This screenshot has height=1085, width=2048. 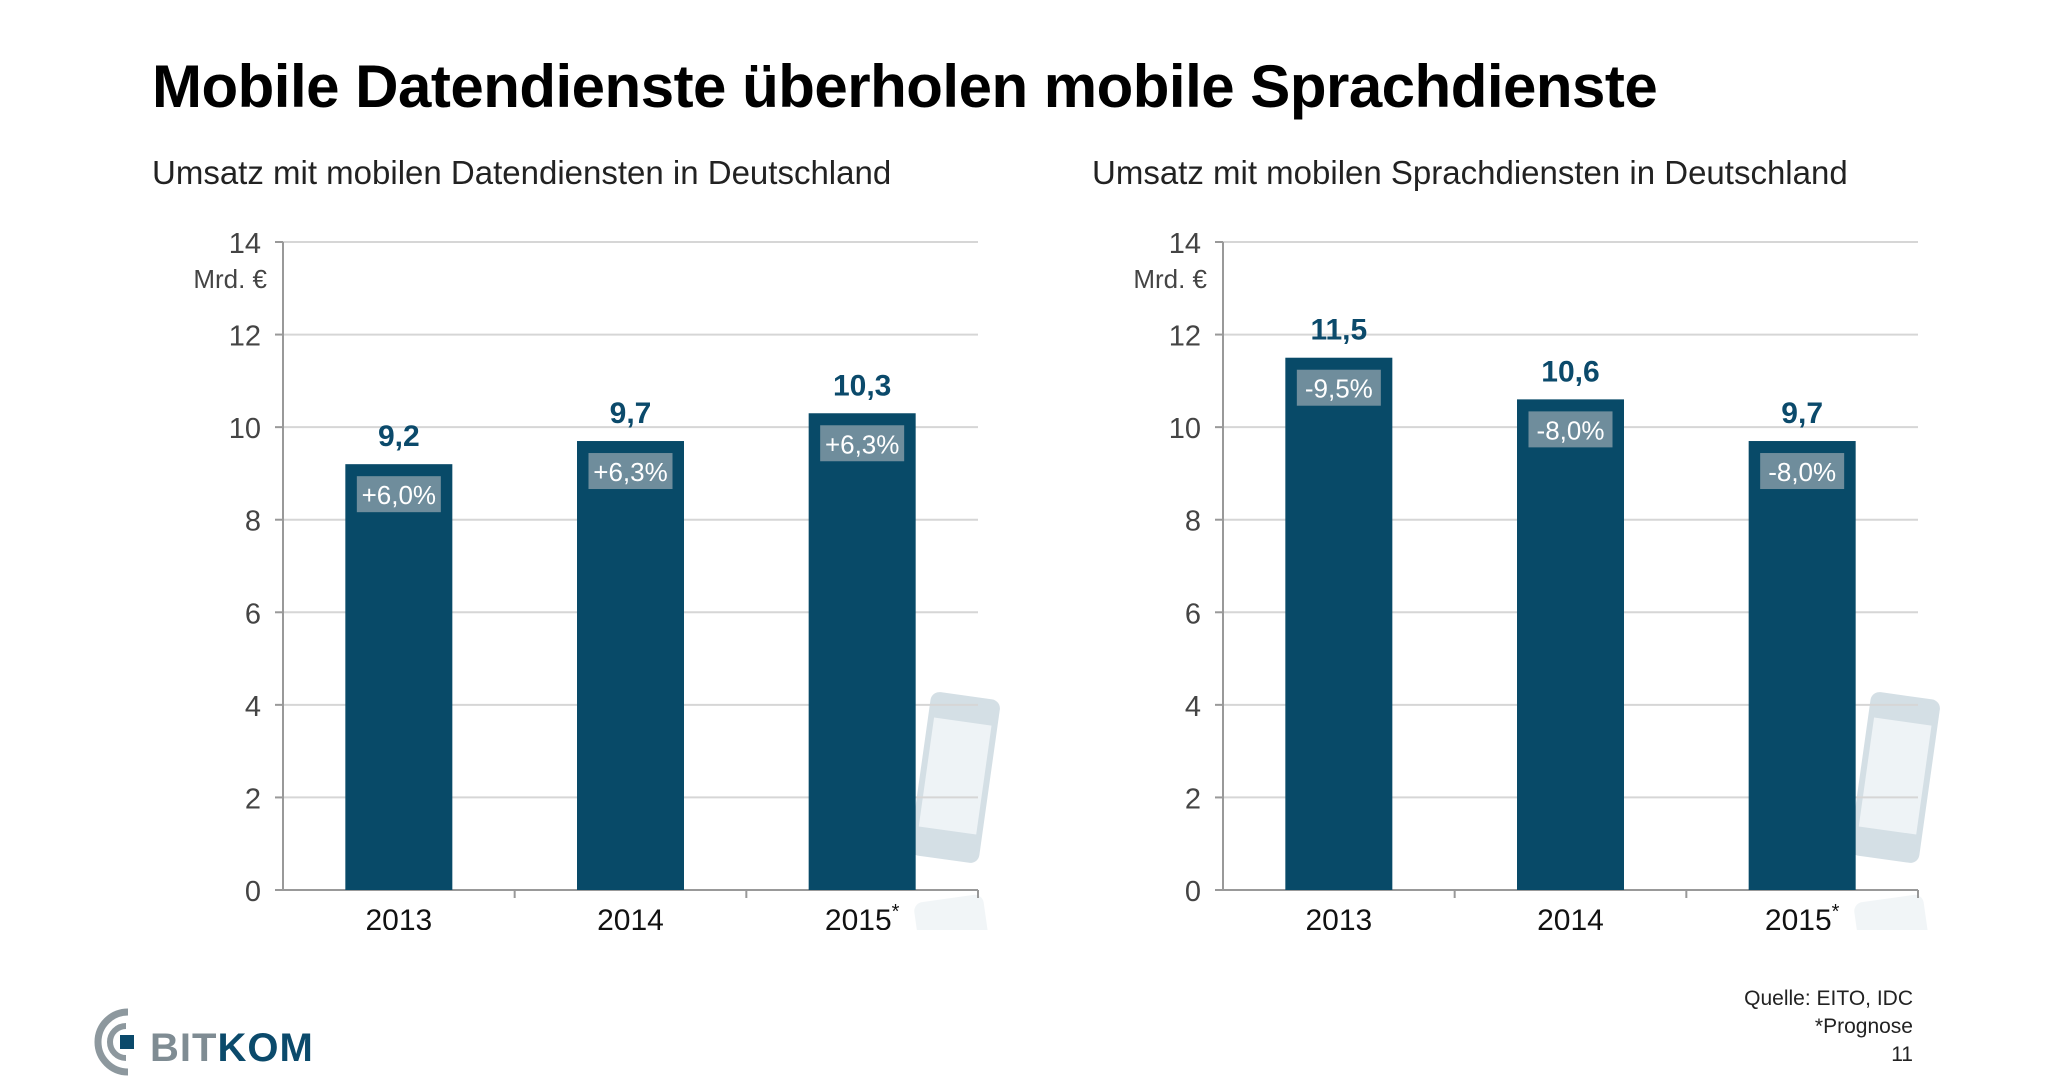 What do you see at coordinates (399, 436) in the screenshot?
I see `value-label: 9,2` at bounding box center [399, 436].